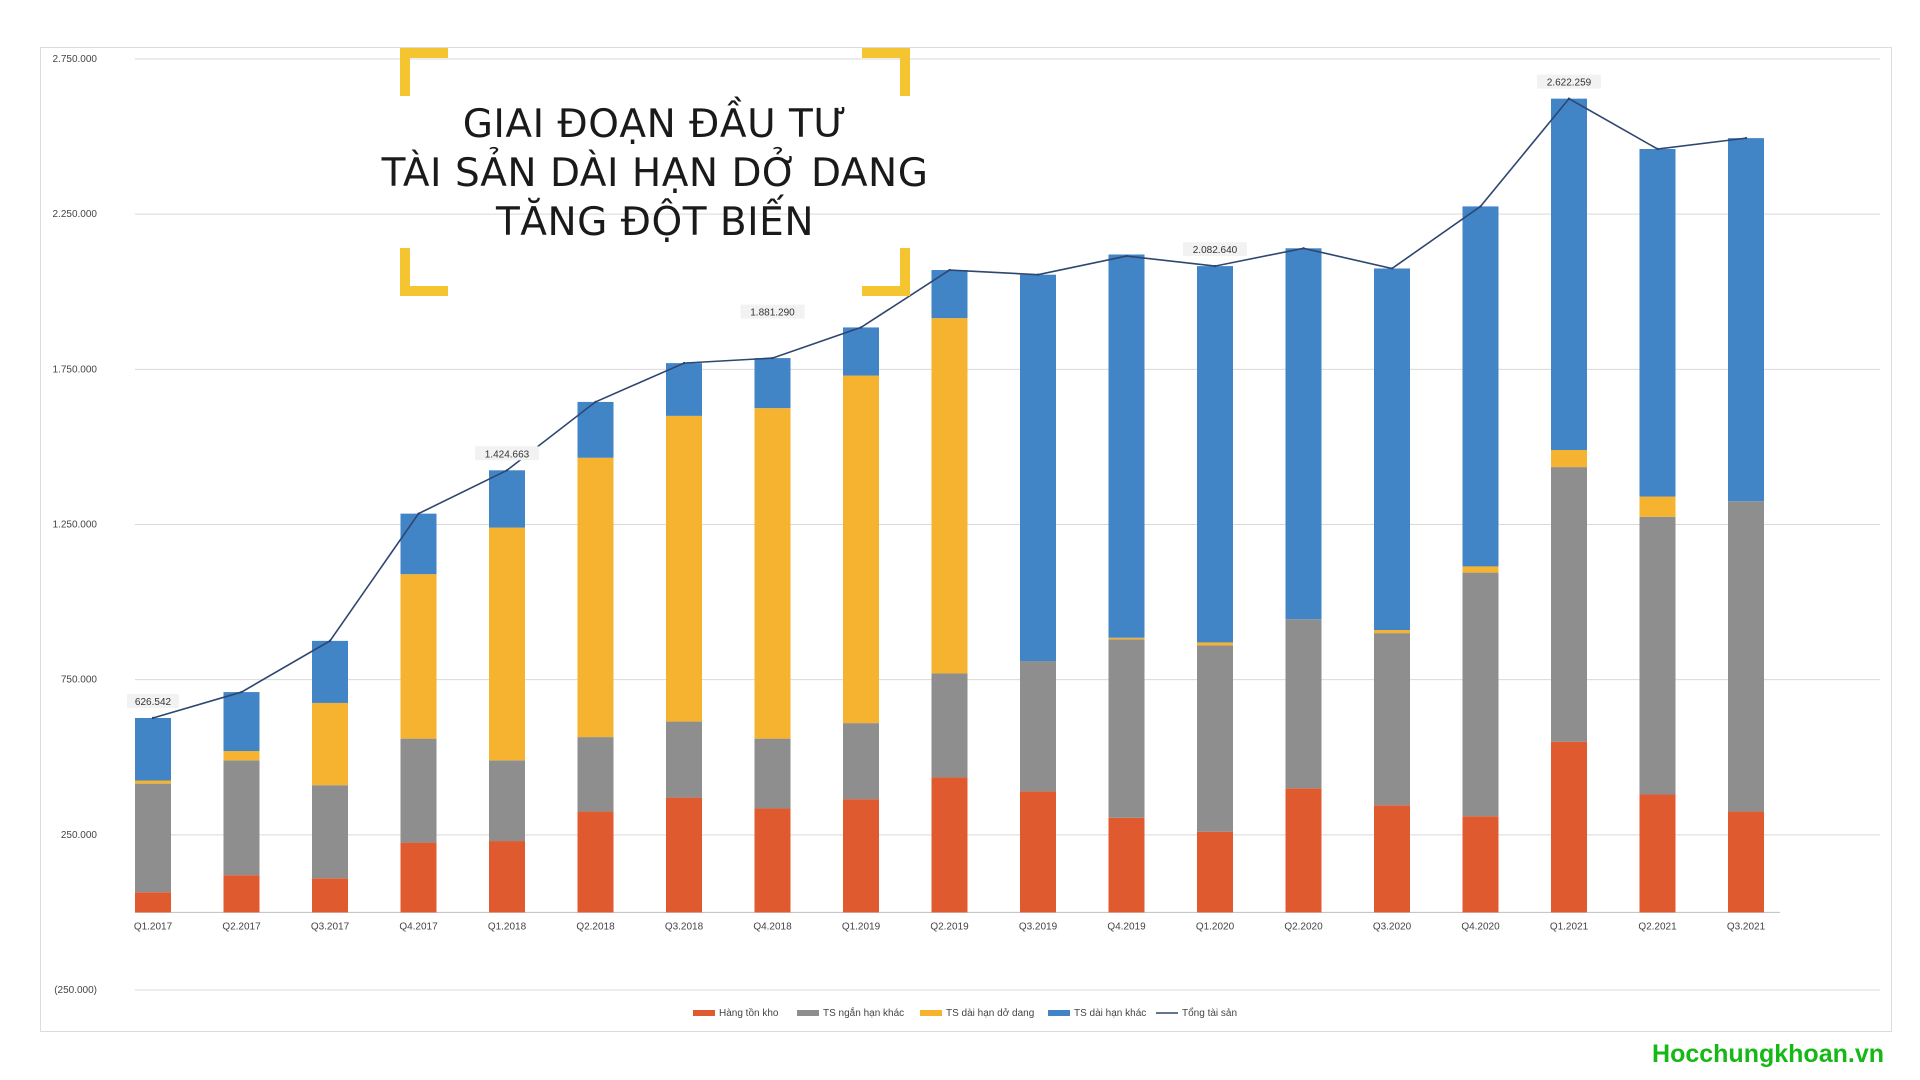  I want to click on bar-ts-dai-han-do-dang-q2-2021, so click(1657, 506).